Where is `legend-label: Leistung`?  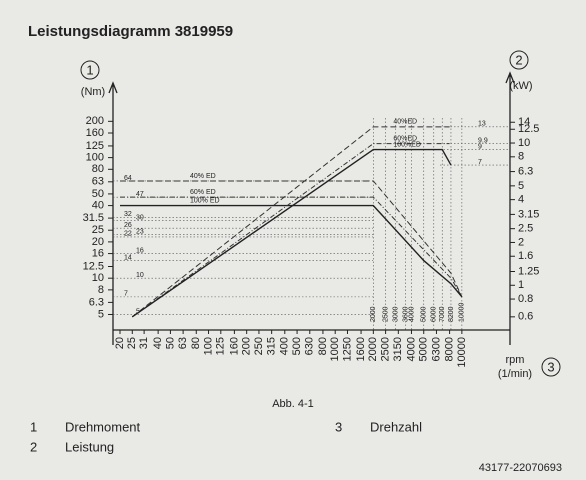
legend-label: Leistung is located at coordinates (89, 446).